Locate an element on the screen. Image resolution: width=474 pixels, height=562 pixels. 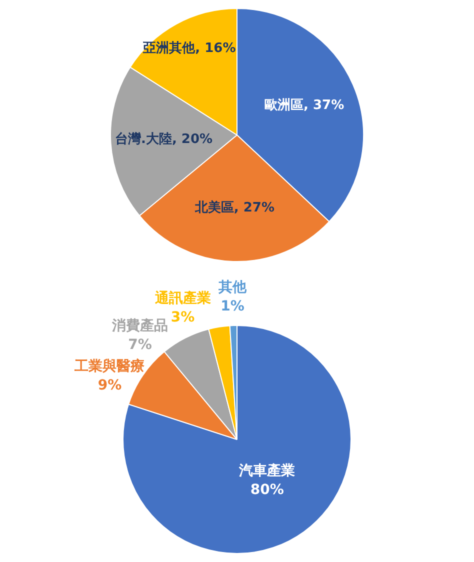
slice-label: 工業與醫療 is located at coordinates (109, 366).